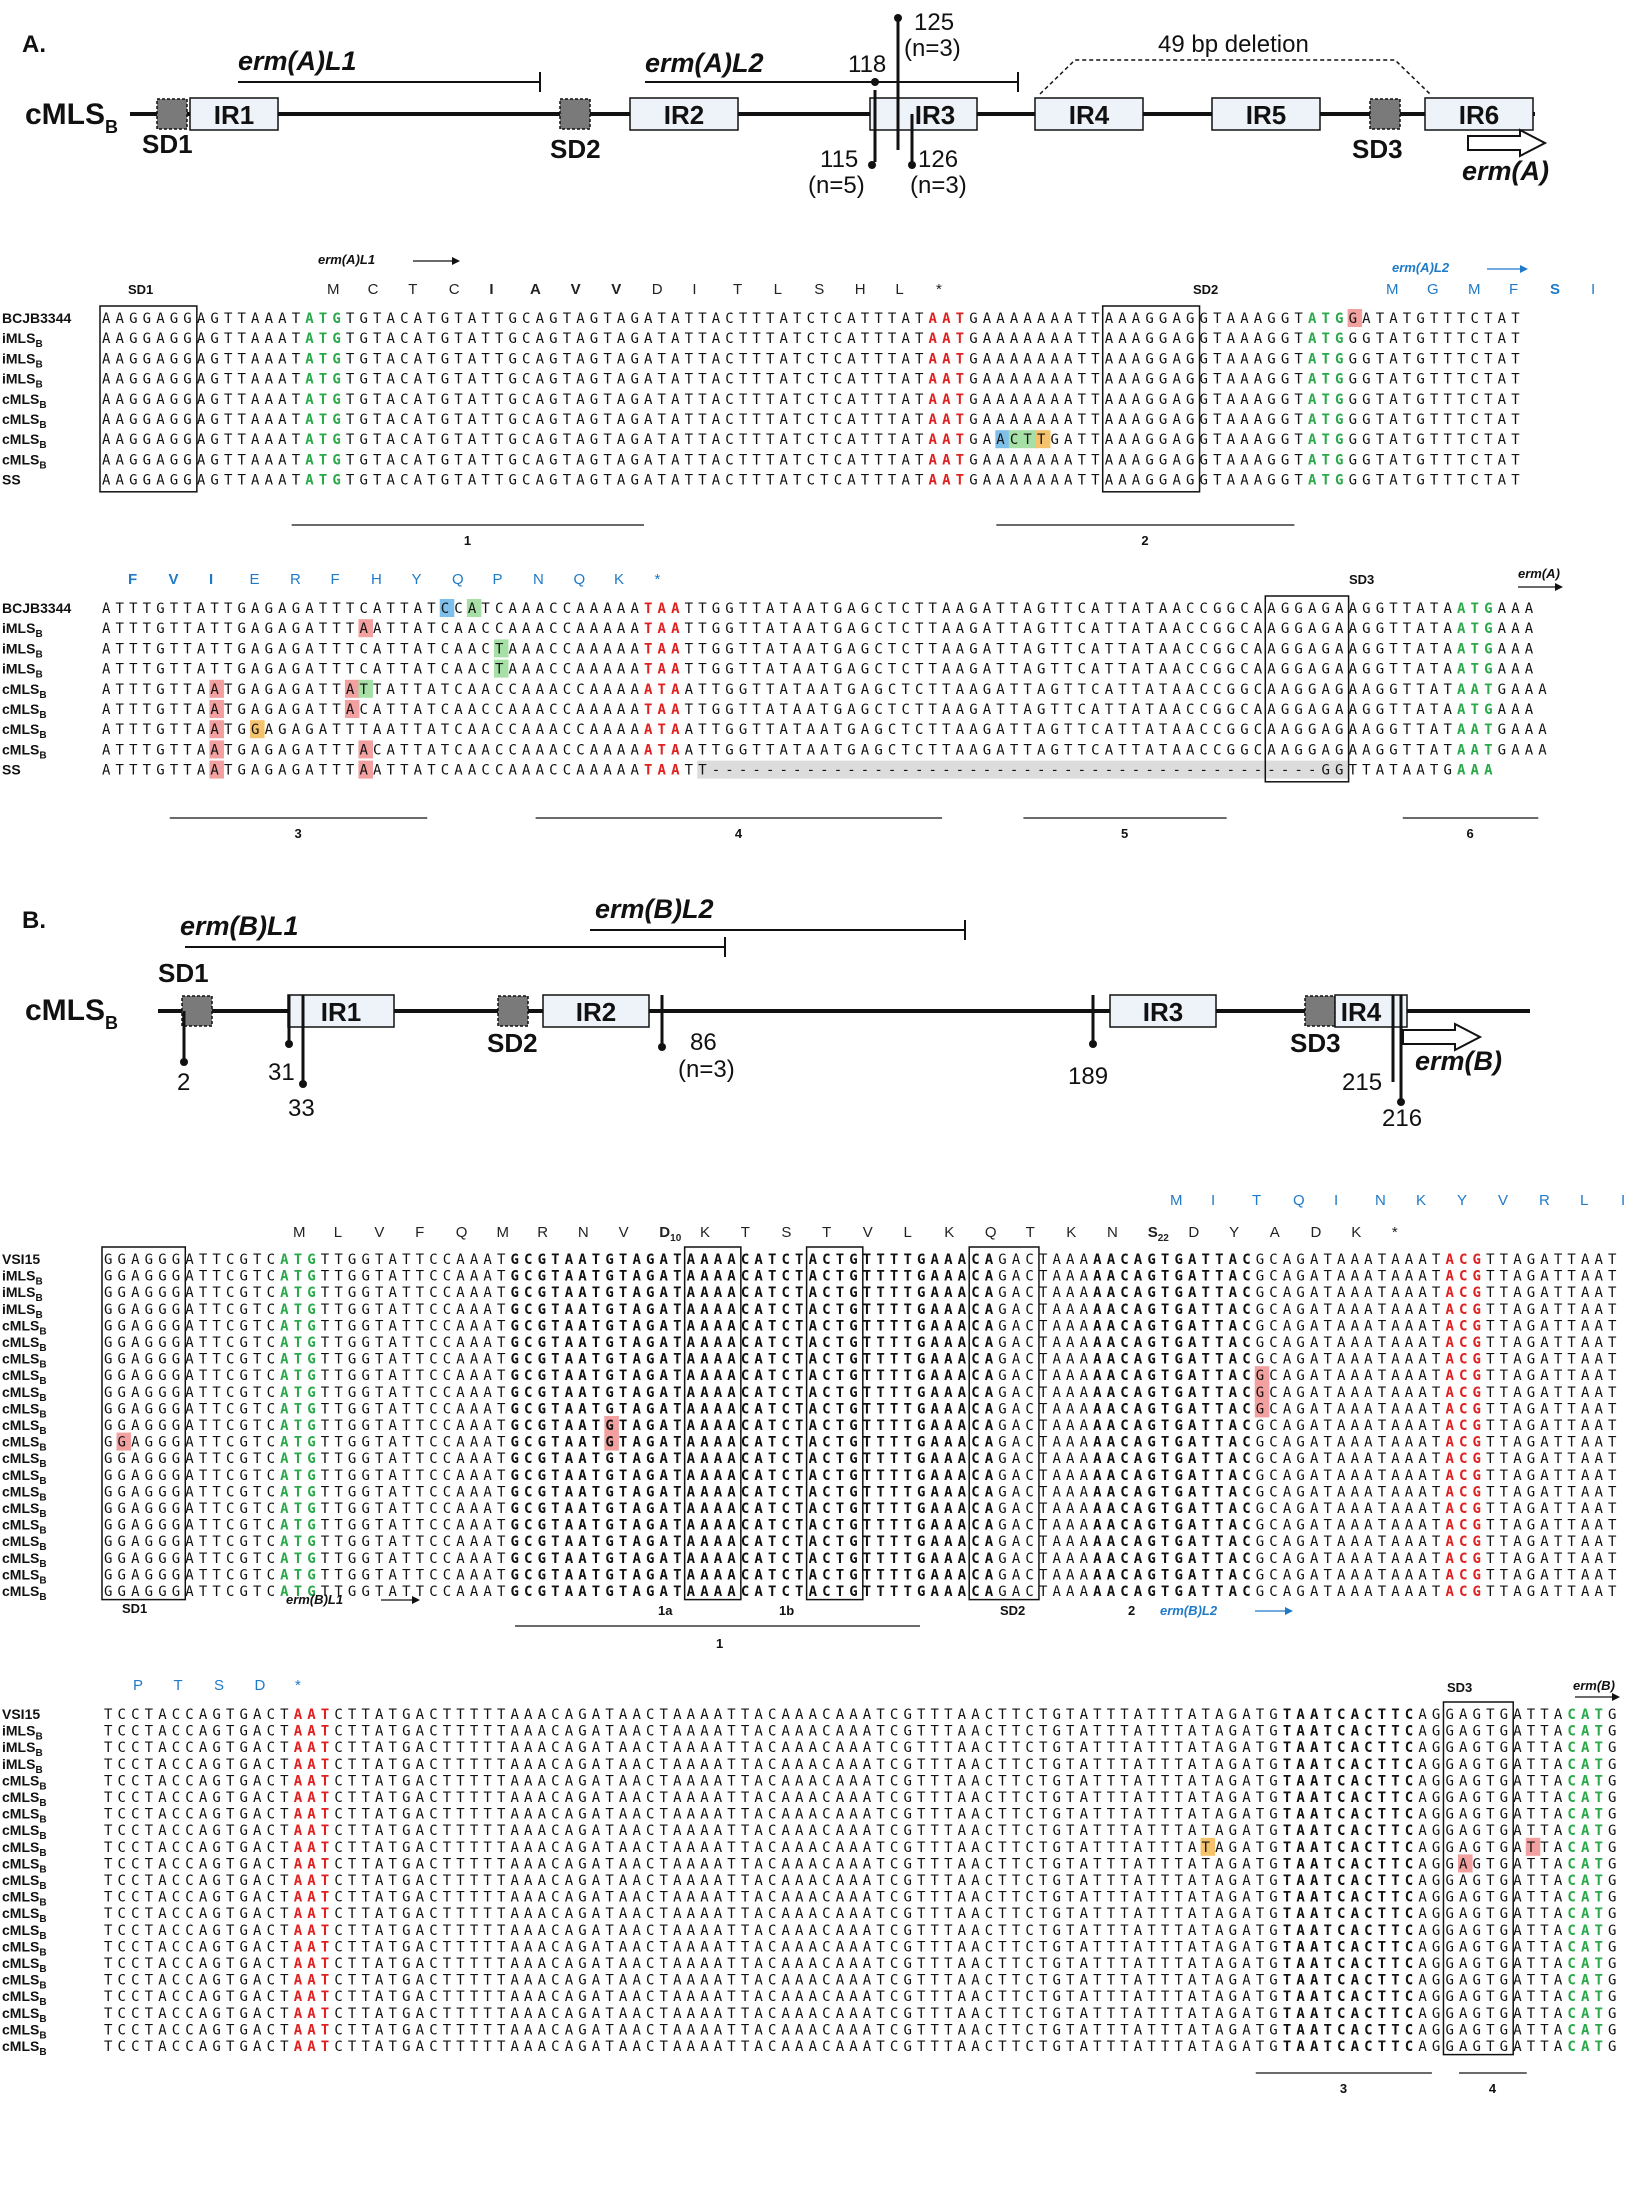 The height and width of the screenshot is (2194, 1636). I want to click on b-ir1-box, so click(341, 1011).